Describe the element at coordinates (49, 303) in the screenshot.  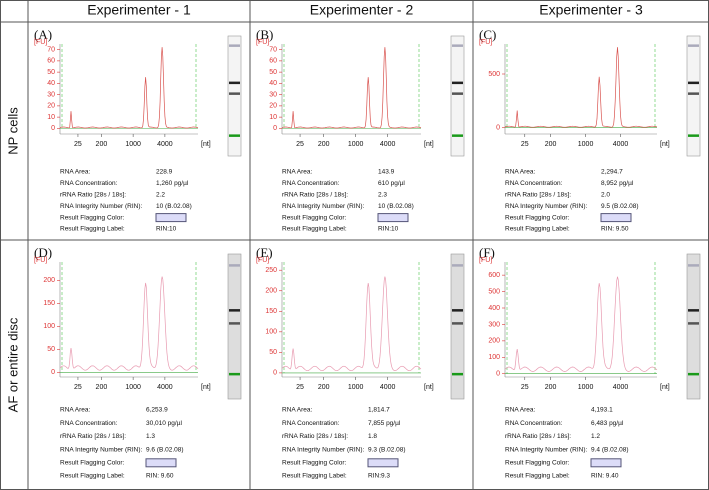
I see `y-tick-label: 150` at that location.